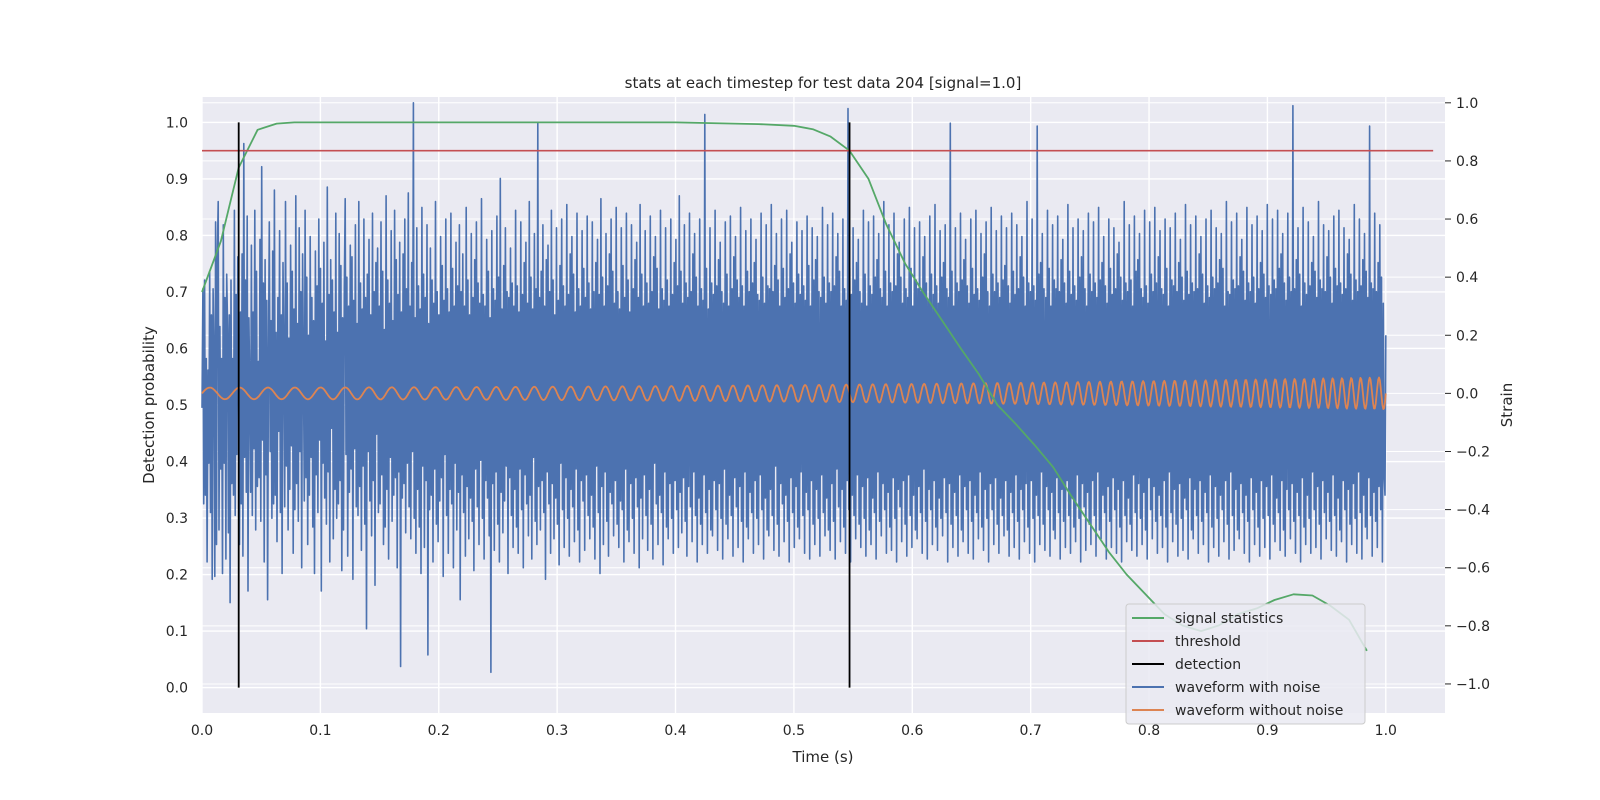 The height and width of the screenshot is (800, 1600). Describe the element at coordinates (675, 731) in the screenshot. I see `x-tick-label: 0.4` at that location.